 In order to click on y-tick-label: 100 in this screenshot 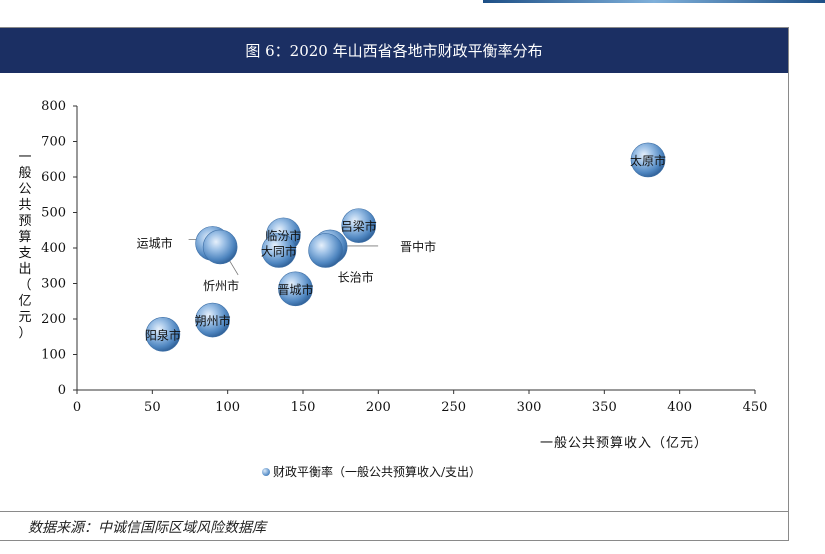, I will do `click(53, 355)`.